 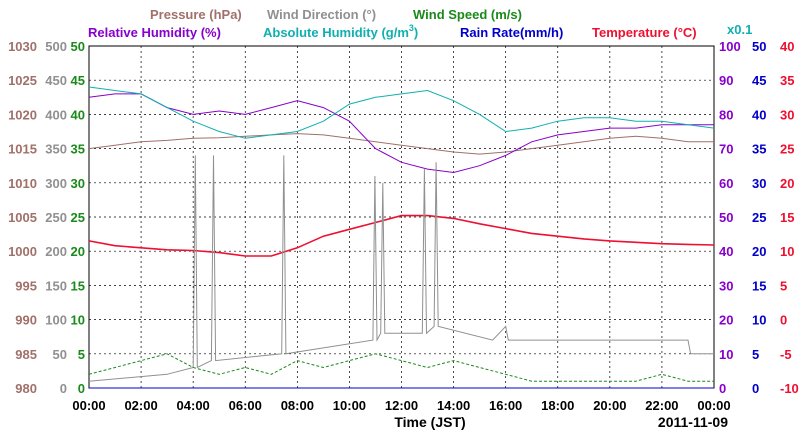 I want to click on wind-speed-tick-8: 40, so click(x=78, y=114).